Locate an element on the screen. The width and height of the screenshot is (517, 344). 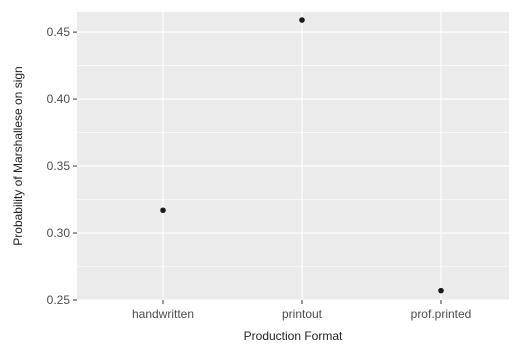
y-tick-label: 0.30 is located at coordinates (59, 233).